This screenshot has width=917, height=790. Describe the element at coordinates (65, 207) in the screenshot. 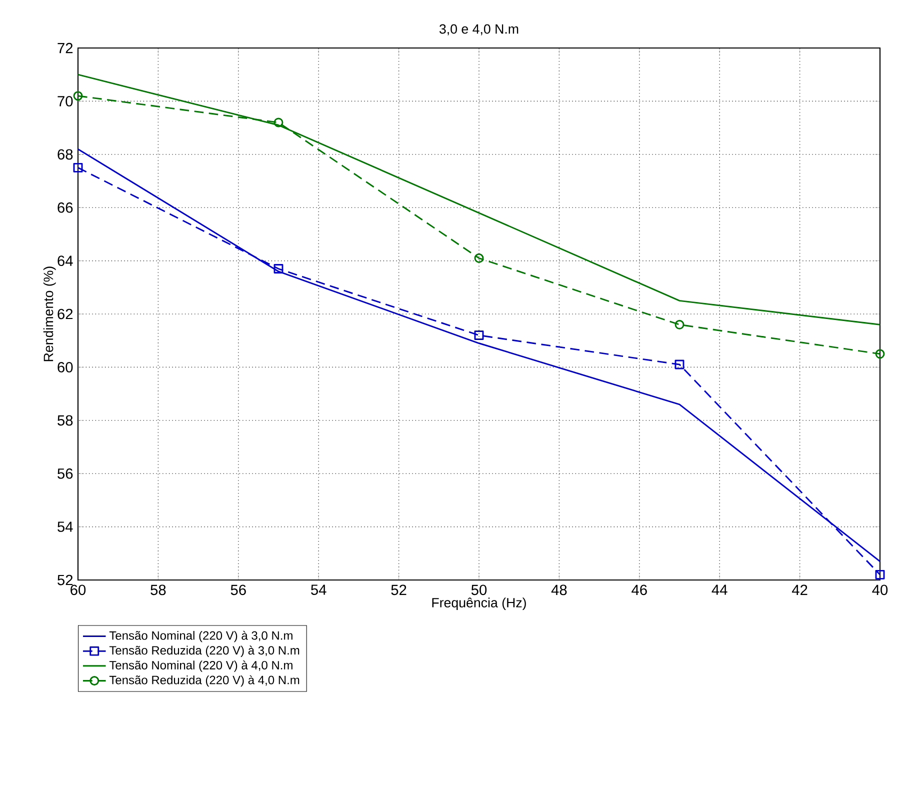

I see `y-tick-label: 66` at that location.